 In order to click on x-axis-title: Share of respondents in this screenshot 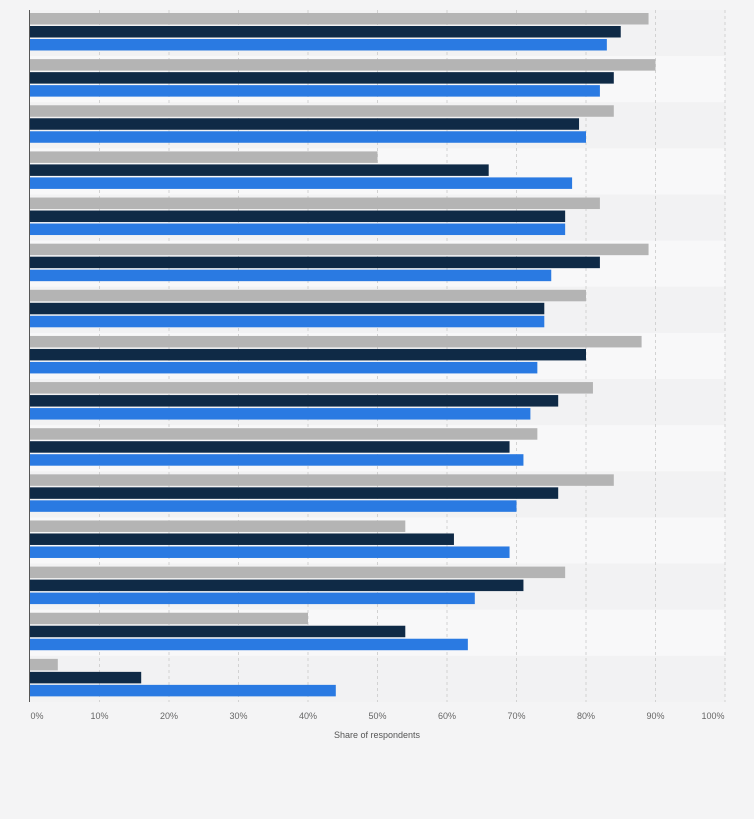, I will do `click(377, 735)`.